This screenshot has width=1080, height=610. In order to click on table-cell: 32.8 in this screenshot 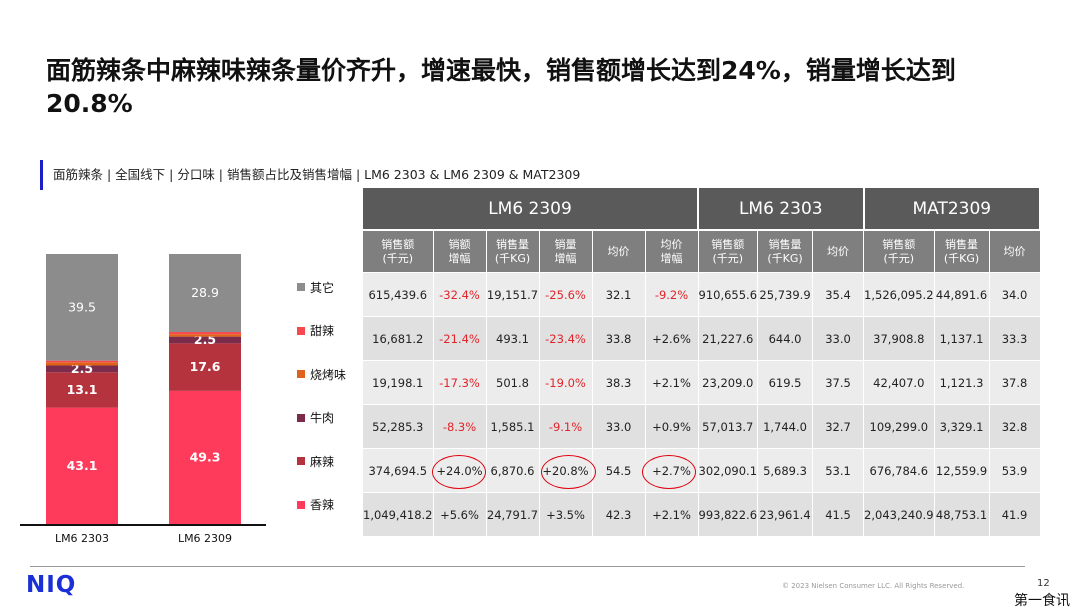, I will do `click(1015, 426)`.